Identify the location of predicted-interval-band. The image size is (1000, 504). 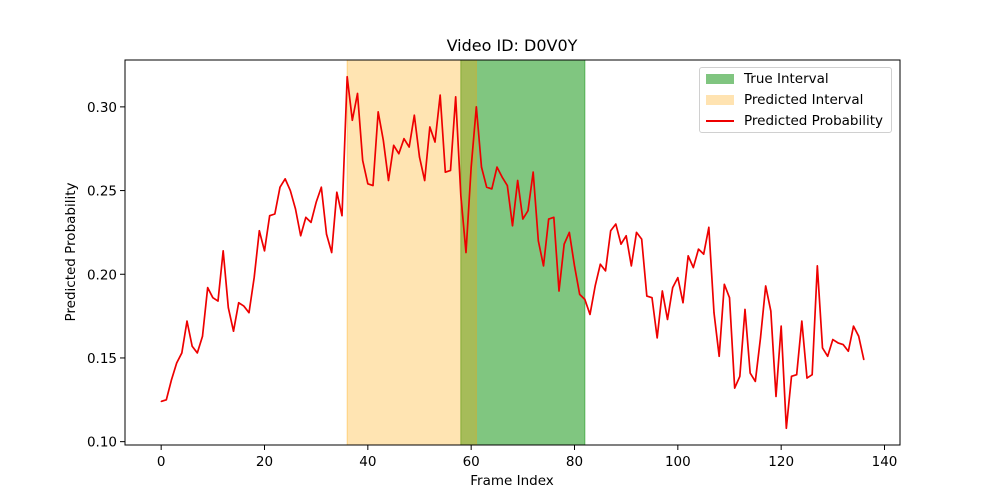
(411, 252).